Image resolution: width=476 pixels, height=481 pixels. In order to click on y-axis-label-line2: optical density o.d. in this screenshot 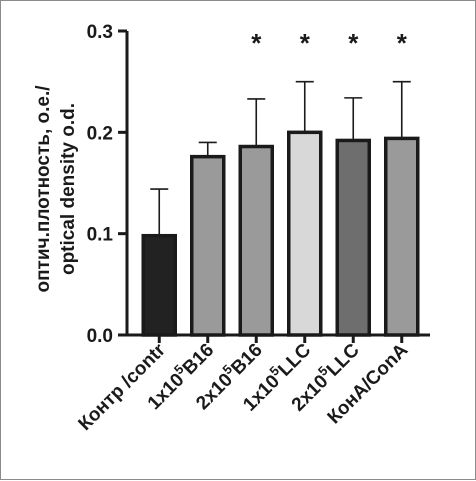, I will do `click(68, 189)`.